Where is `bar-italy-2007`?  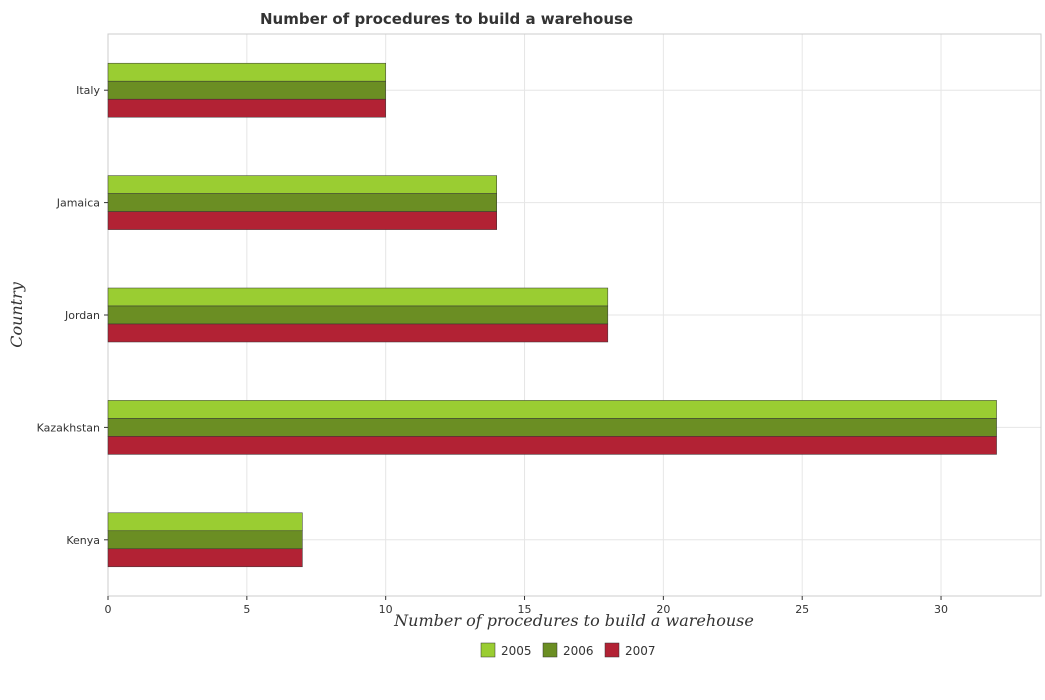 bar-italy-2007 is located at coordinates (246, 108).